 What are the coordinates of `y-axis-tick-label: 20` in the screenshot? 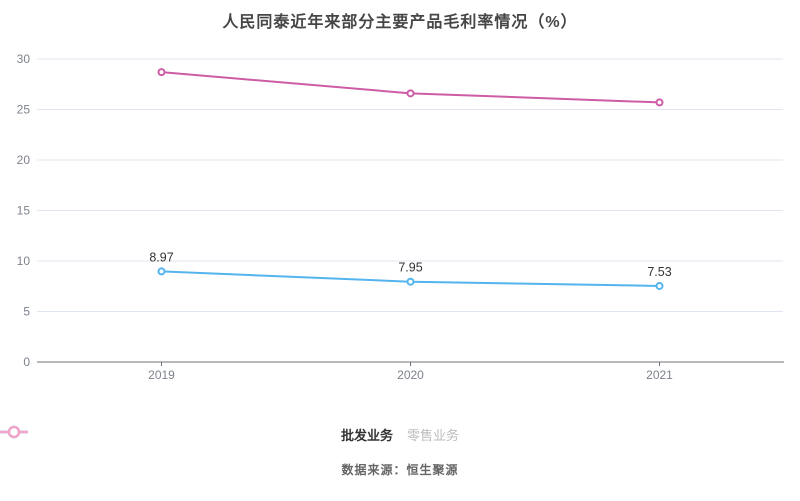 It's located at (24, 160).